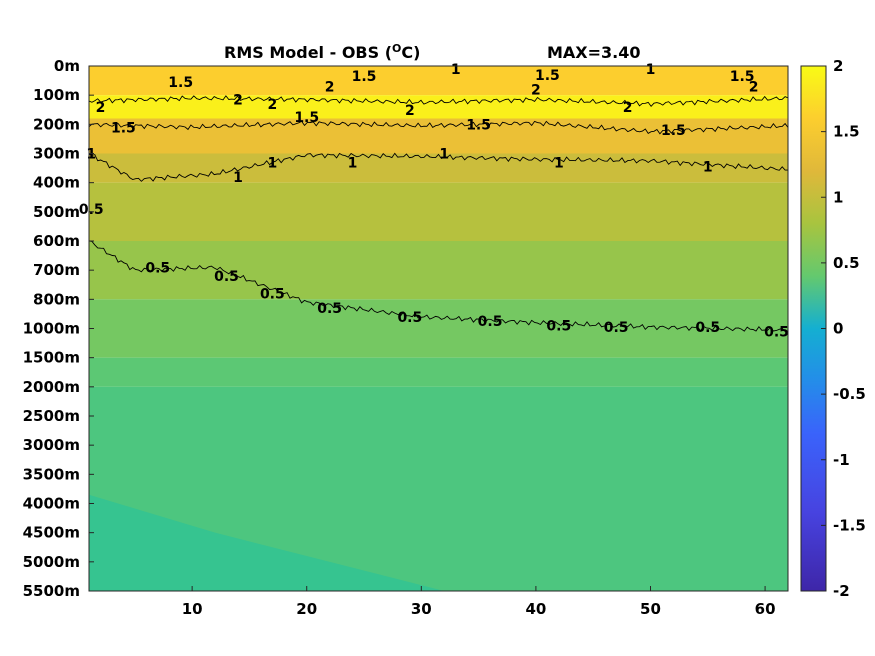  I want to click on x-tick-label: 50, so click(650, 609).